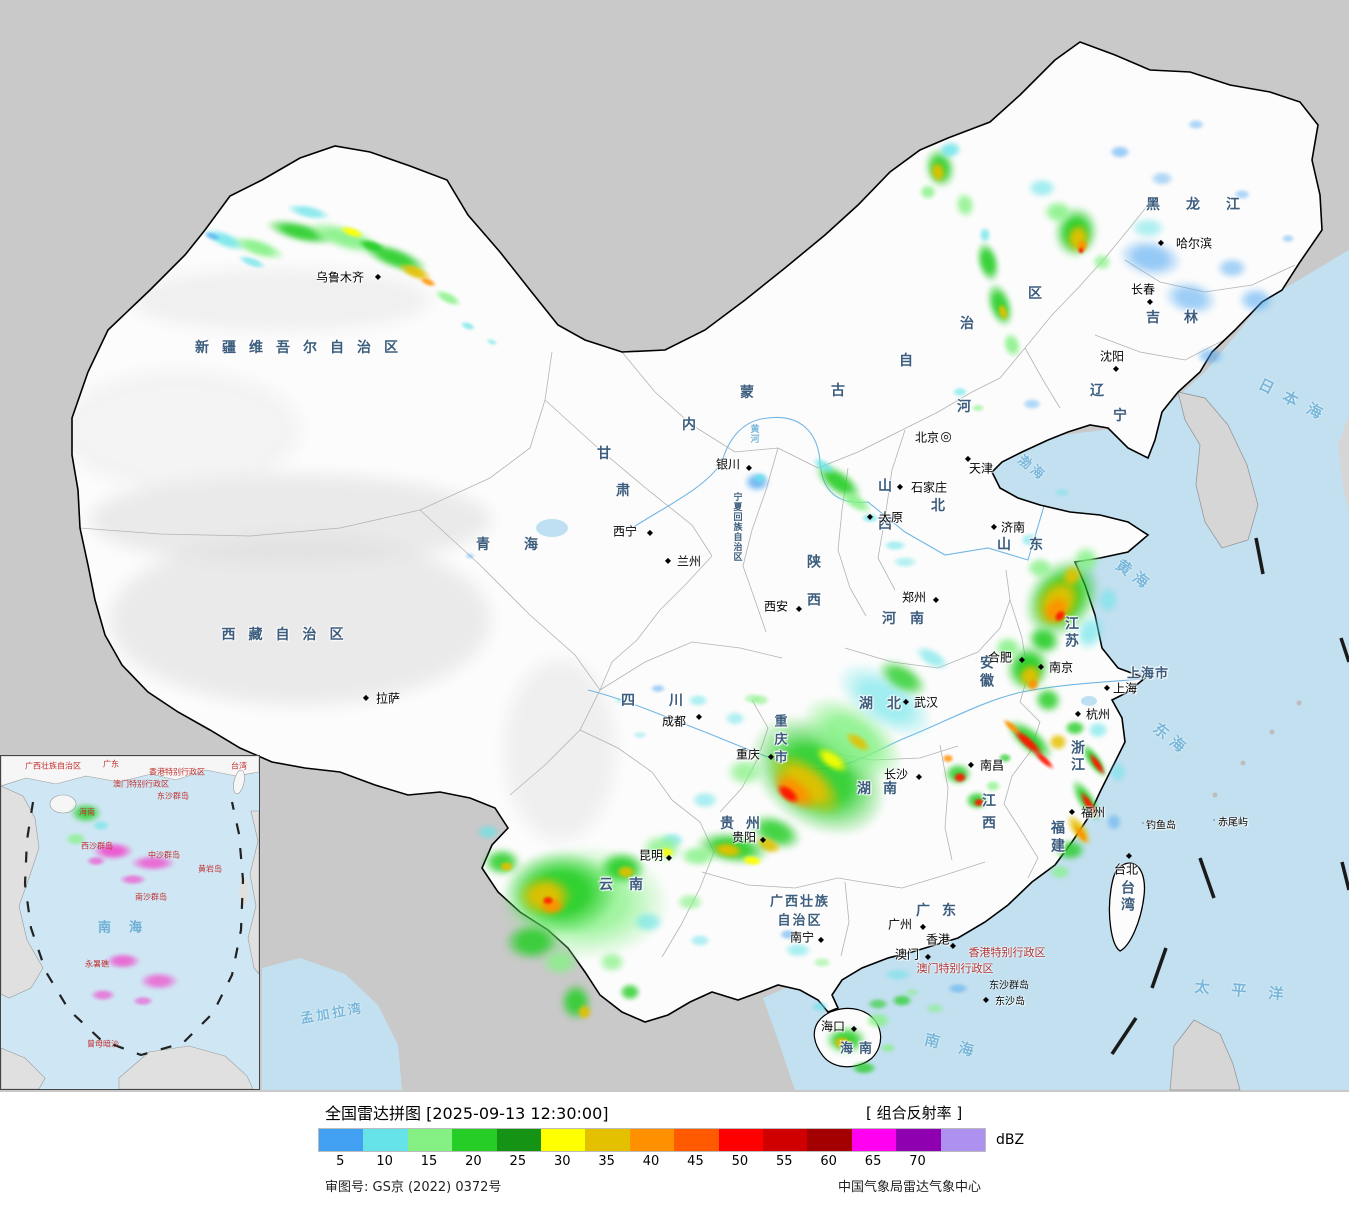 The height and width of the screenshot is (1208, 1349). I want to click on colorbar-tick: 50, so click(740, 1161).